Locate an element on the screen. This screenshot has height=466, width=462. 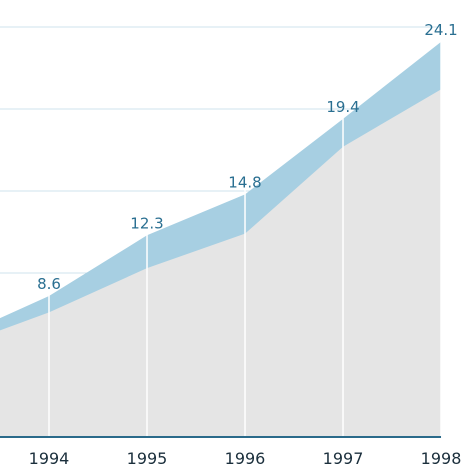
value-label: 8.6 is located at coordinates (49, 284).